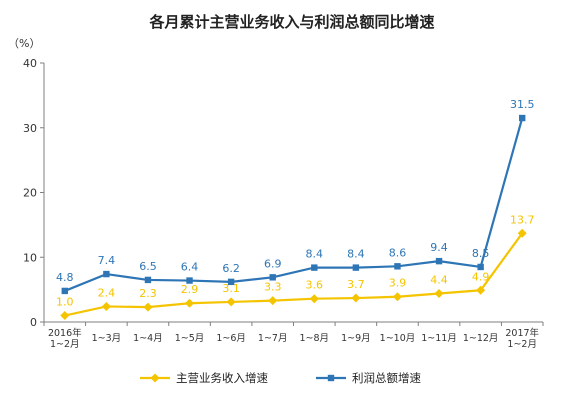 This screenshot has width=576, height=402. What do you see at coordinates (107, 338) in the screenshot?
I see `x-tick-label: 1~3月` at bounding box center [107, 338].